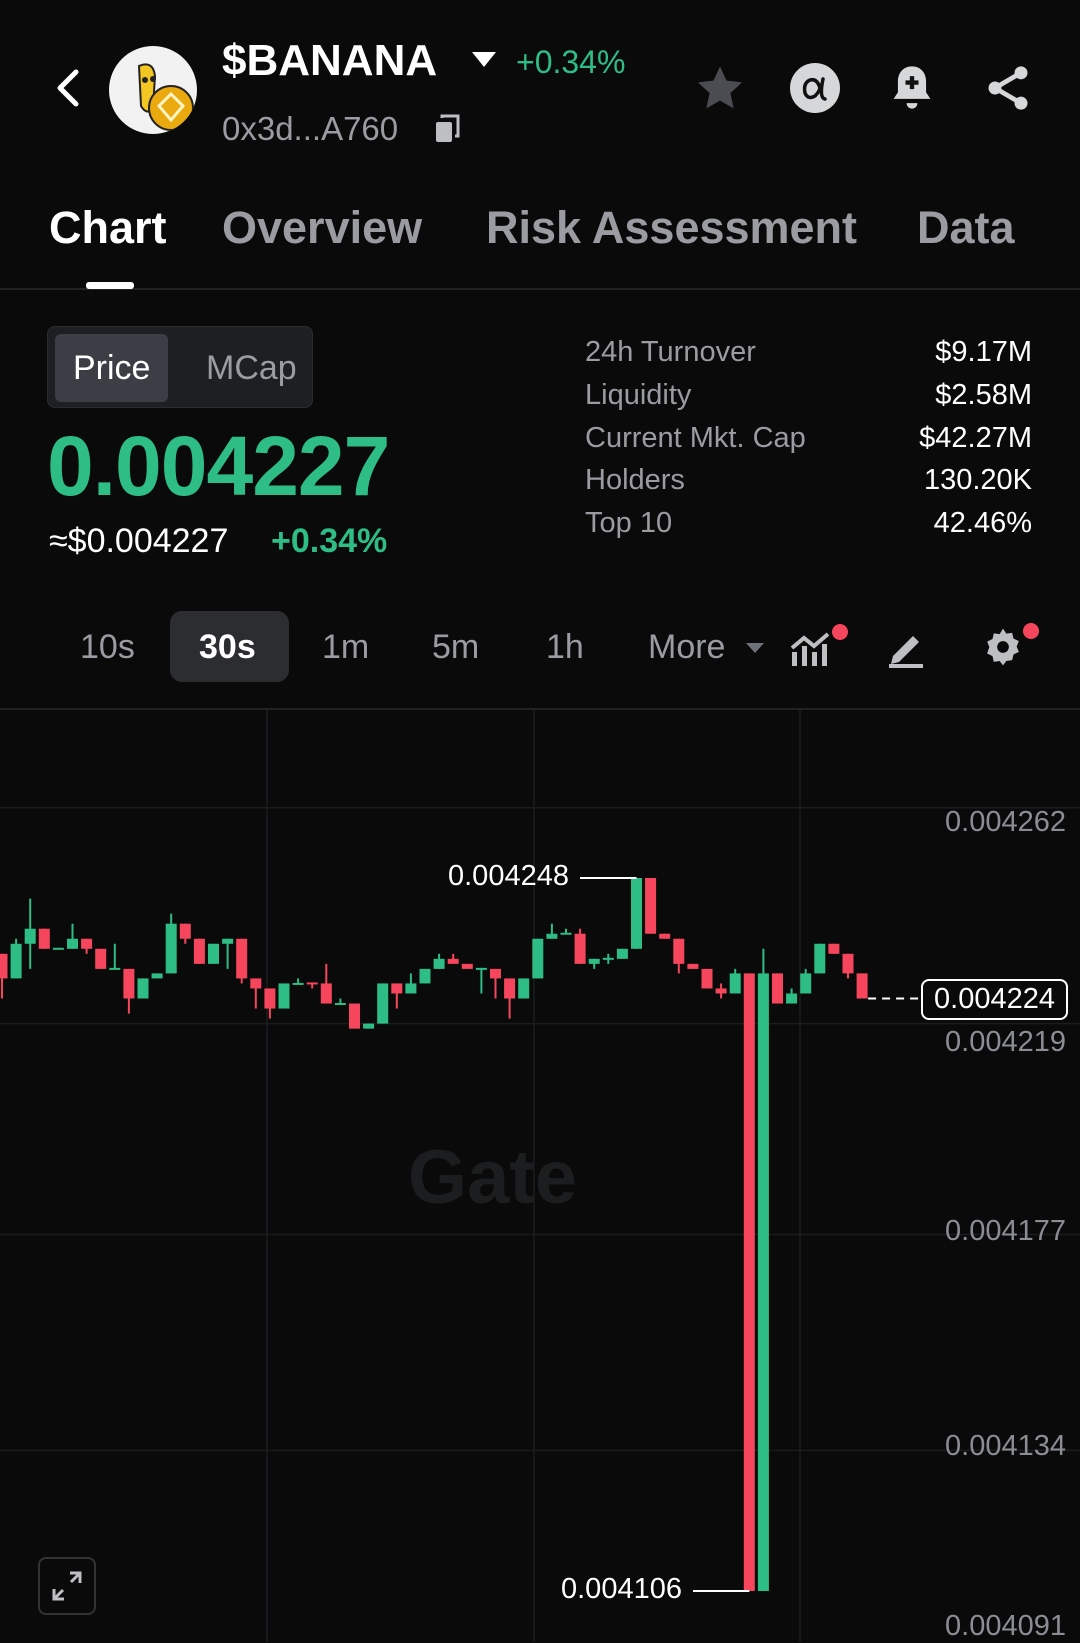 The height and width of the screenshot is (1643, 1080). Describe the element at coordinates (329, 541) in the screenshot. I see `price-change: +0.34%` at that location.